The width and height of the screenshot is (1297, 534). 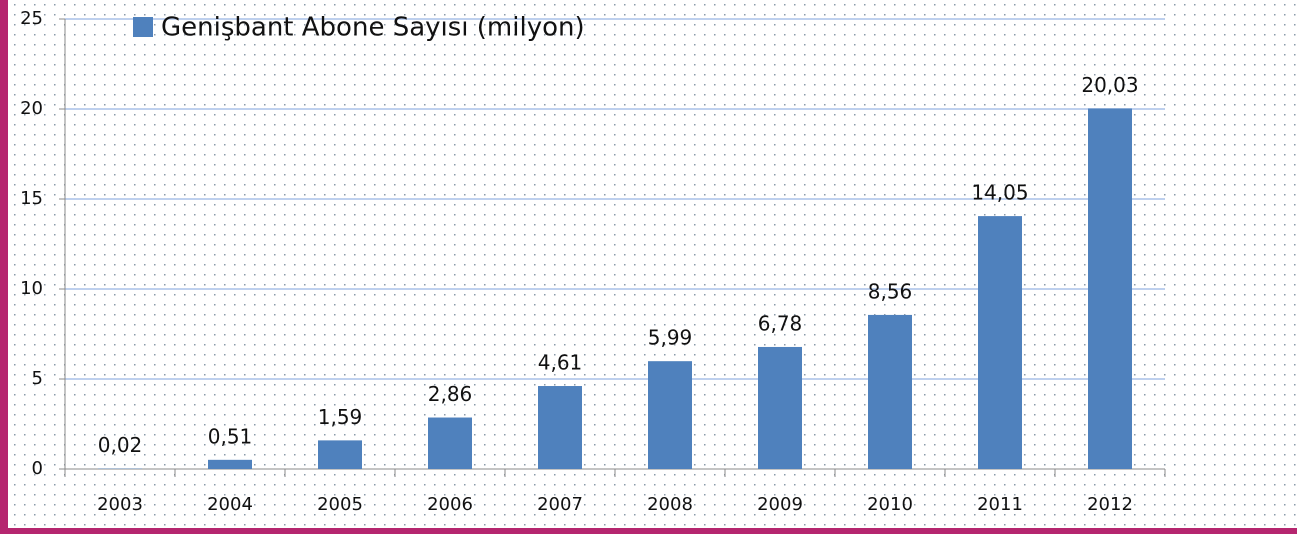 What do you see at coordinates (450, 504) in the screenshot?
I see `x-tick-label: 2006` at bounding box center [450, 504].